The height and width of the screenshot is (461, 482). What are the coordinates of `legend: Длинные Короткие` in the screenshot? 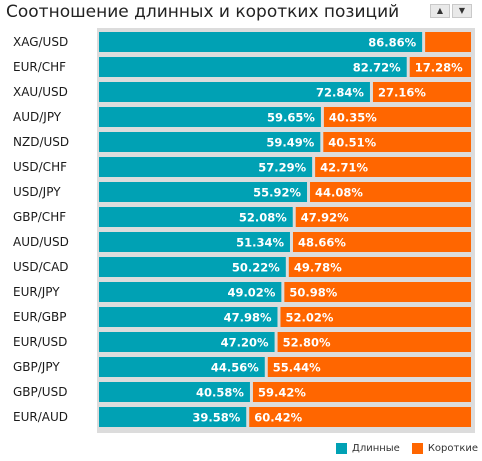 It's located at (407, 448).